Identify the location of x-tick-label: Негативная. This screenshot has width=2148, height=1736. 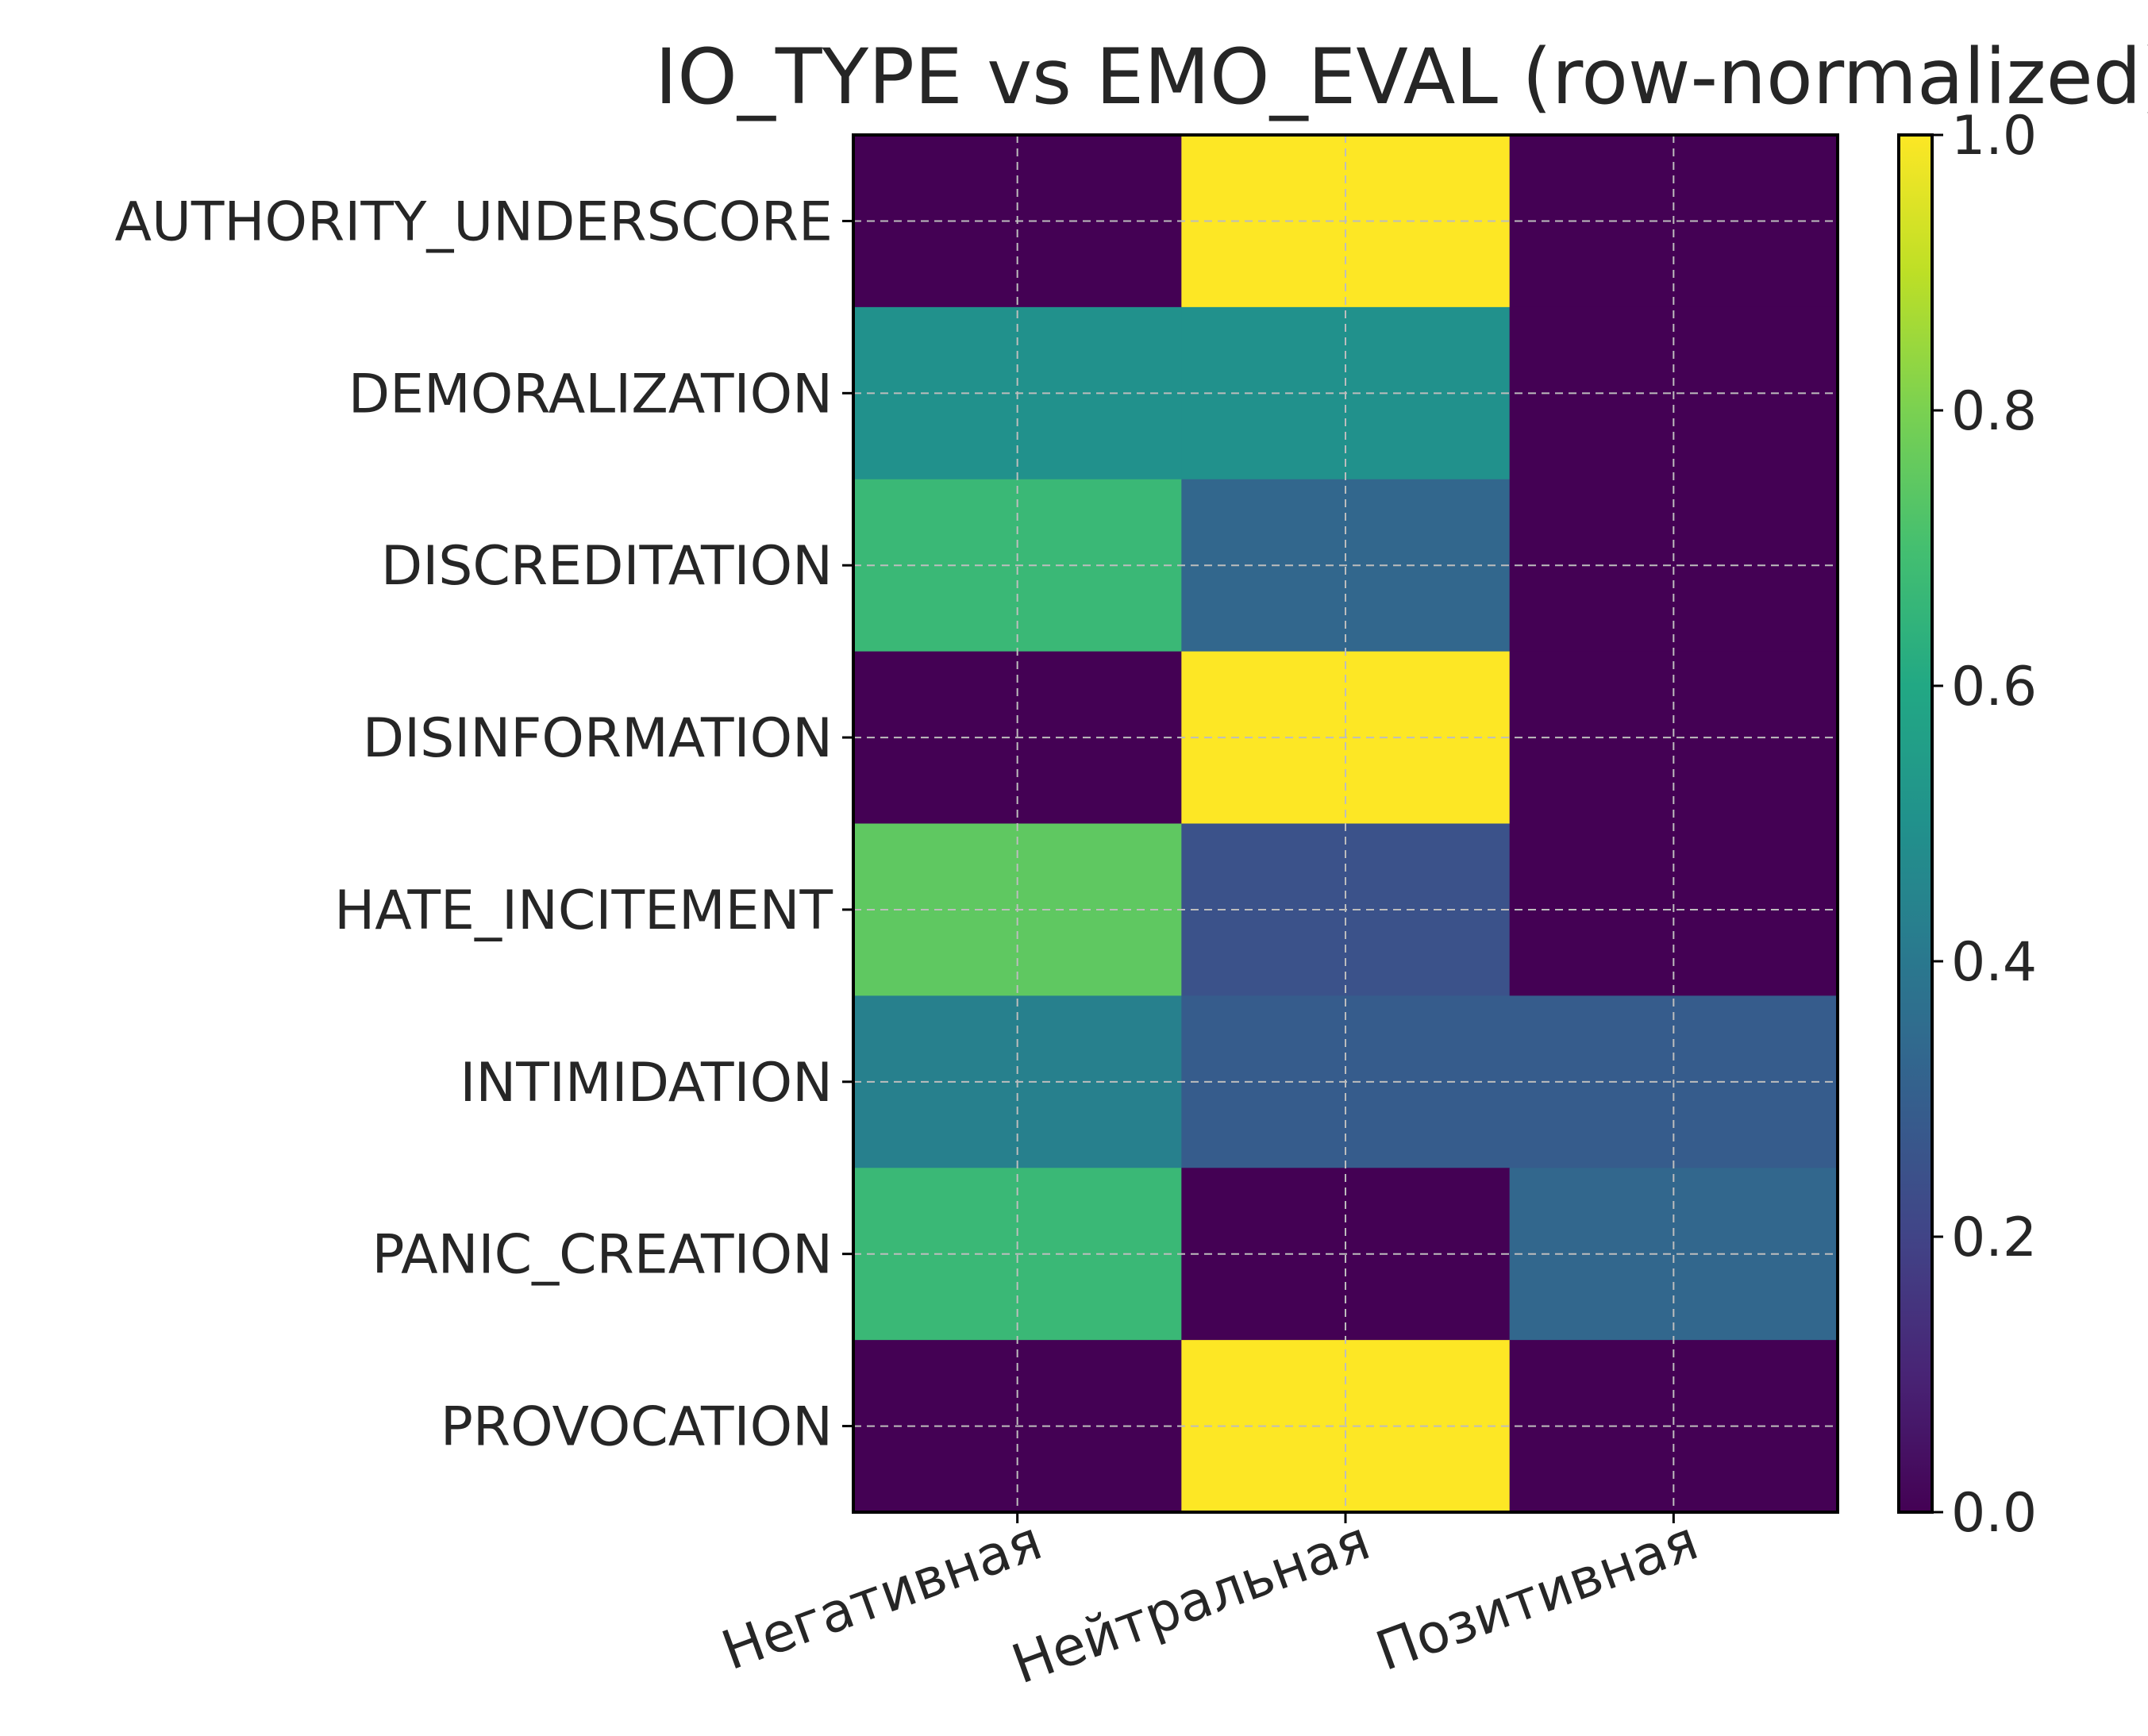
(882, 1596).